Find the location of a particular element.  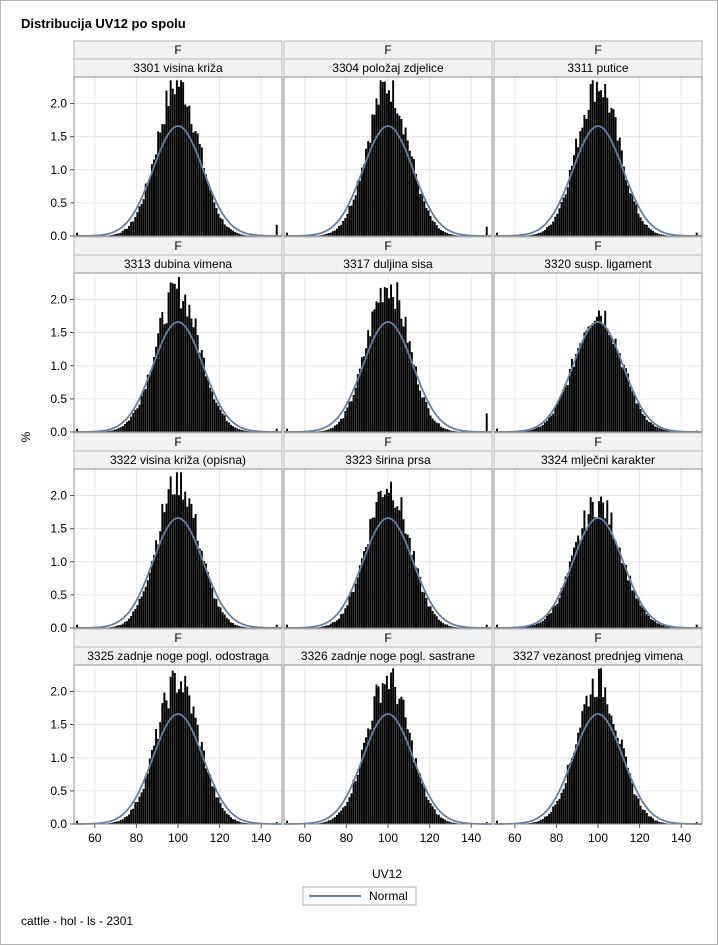

y-tick-label: 0.0 is located at coordinates (58, 628).